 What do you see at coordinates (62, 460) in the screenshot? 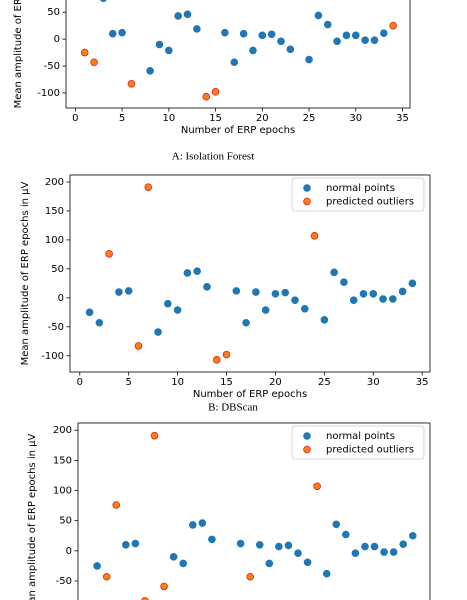
I see `y-tick-label: 150` at bounding box center [62, 460].